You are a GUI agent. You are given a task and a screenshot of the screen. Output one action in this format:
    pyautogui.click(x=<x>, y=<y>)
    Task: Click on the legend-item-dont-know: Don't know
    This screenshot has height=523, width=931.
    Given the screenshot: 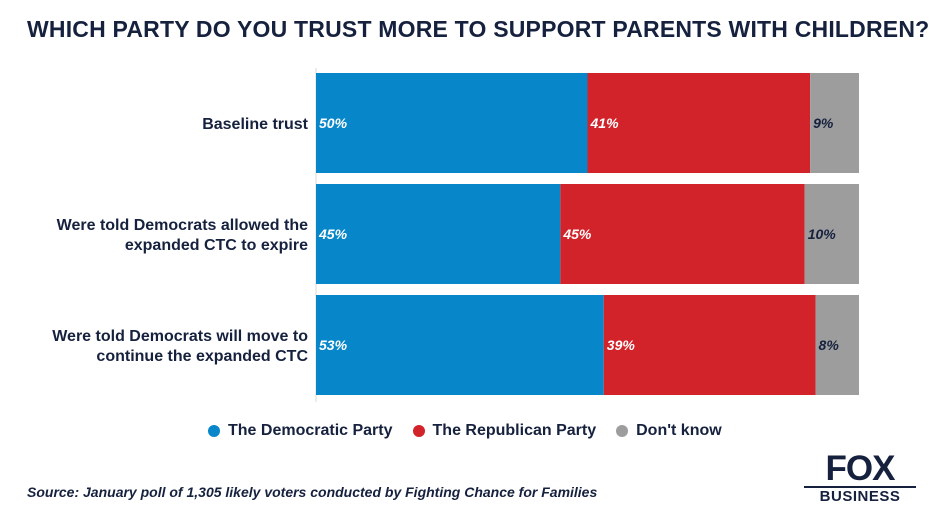 What is the action you would take?
    pyautogui.click(x=669, y=431)
    